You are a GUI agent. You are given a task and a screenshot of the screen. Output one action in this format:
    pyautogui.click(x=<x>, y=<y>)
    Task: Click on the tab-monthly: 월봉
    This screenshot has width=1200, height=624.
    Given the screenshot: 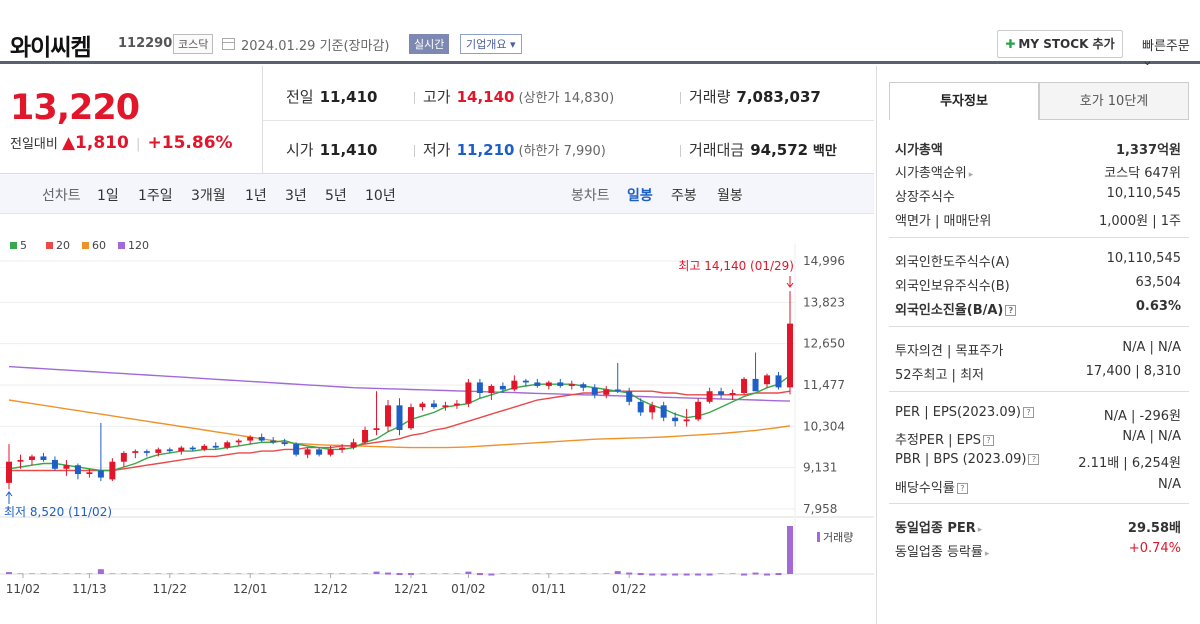 What is the action you would take?
    pyautogui.click(x=730, y=196)
    